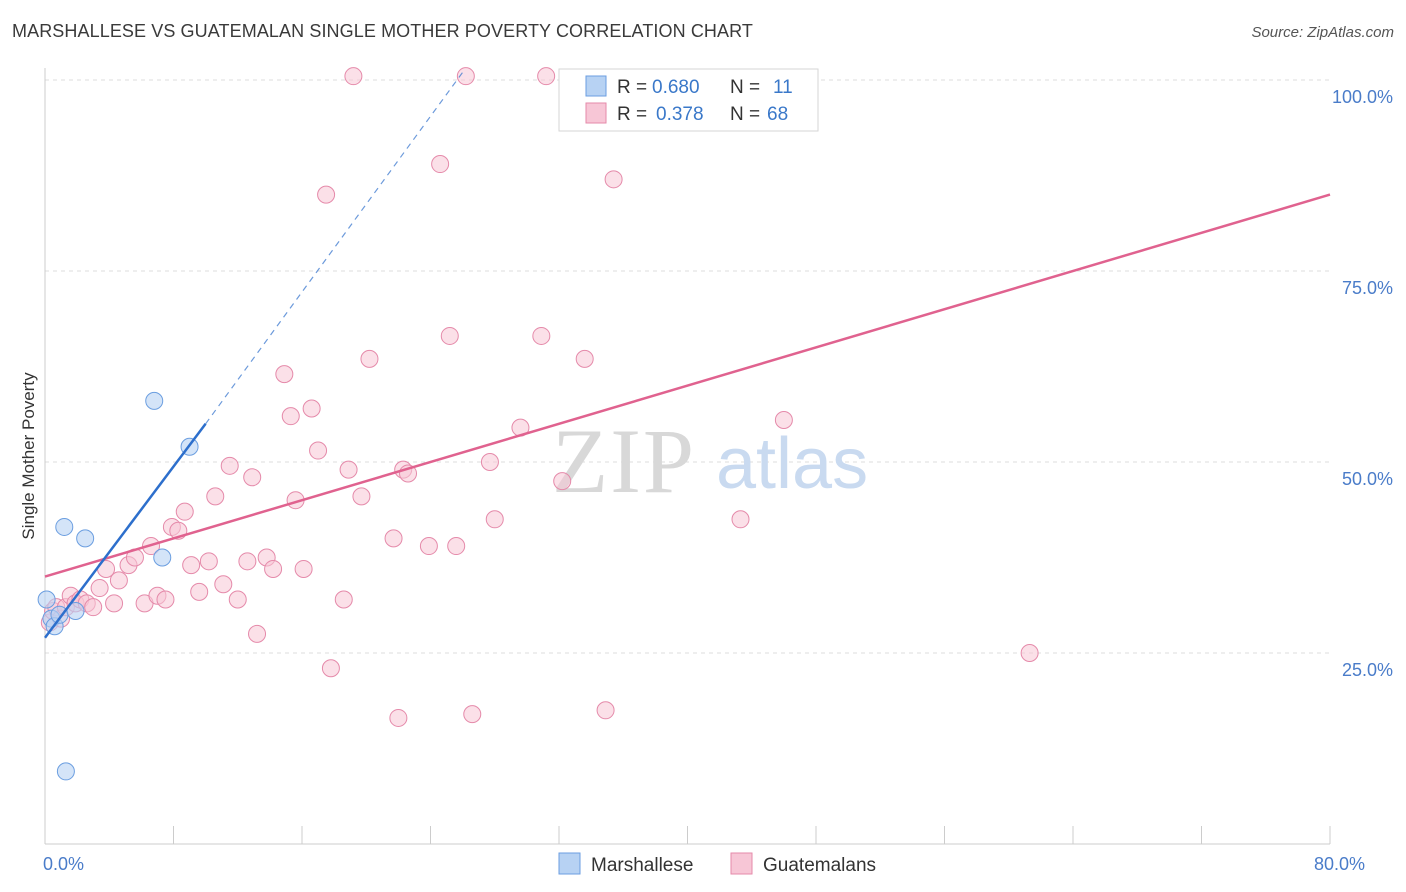 This screenshot has width=1406, height=892. What do you see at coordinates (717, 864) in the screenshot?
I see `series-legend: Marshallese Guatemalans` at bounding box center [717, 864].